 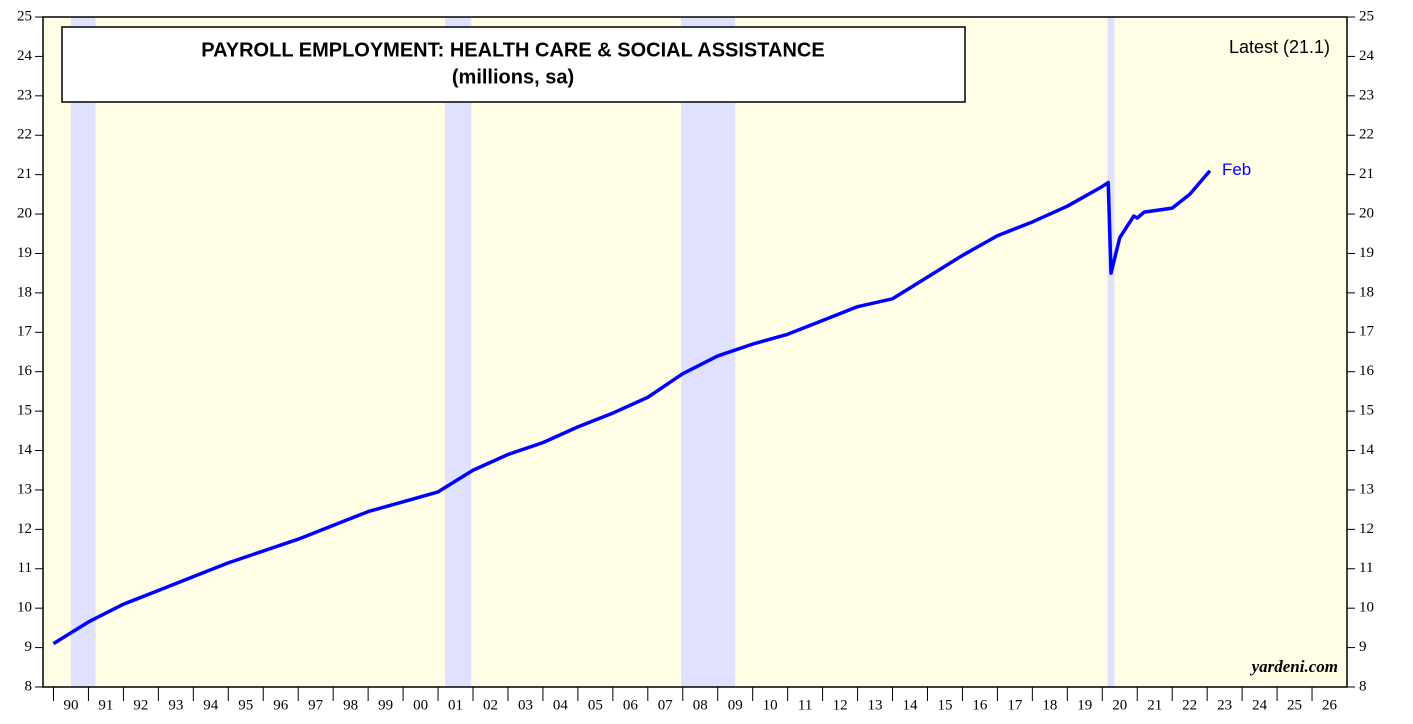 What do you see at coordinates (24, 95) in the screenshot?
I see `y-tick-label: 23` at bounding box center [24, 95].